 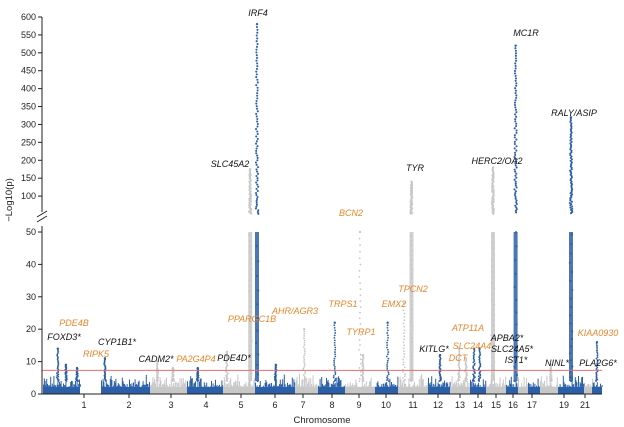 I want to click on gene-label: TRPS1, so click(x=342, y=304).